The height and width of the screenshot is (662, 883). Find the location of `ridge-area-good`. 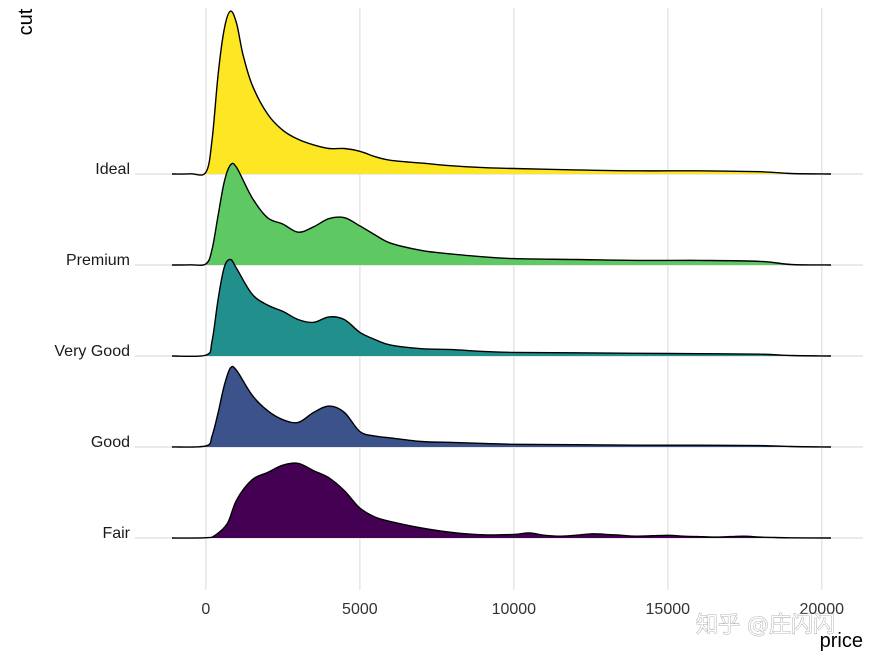

ridge-area-good is located at coordinates (501, 407).